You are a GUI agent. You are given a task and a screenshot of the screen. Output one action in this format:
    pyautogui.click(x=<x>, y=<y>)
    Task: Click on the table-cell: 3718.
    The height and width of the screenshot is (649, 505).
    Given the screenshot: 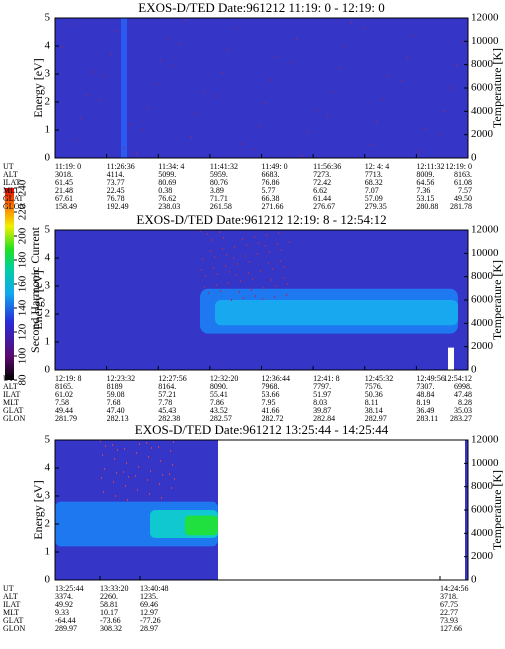 What is the action you would take?
    pyautogui.click(x=449, y=596)
    